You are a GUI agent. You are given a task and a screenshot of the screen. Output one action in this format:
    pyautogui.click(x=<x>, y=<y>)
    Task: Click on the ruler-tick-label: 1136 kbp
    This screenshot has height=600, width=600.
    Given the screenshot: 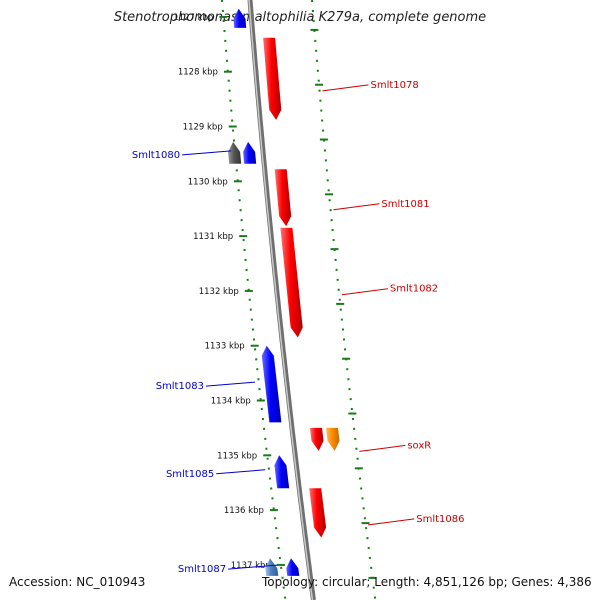 What is the action you would take?
    pyautogui.click(x=244, y=511)
    